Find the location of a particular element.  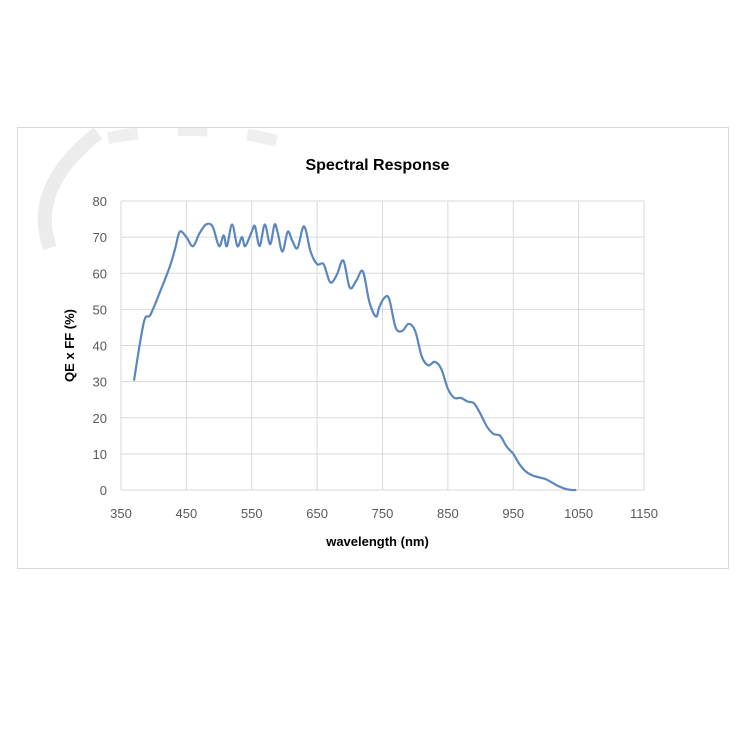

x-tick-label: 750 is located at coordinates (383, 513).